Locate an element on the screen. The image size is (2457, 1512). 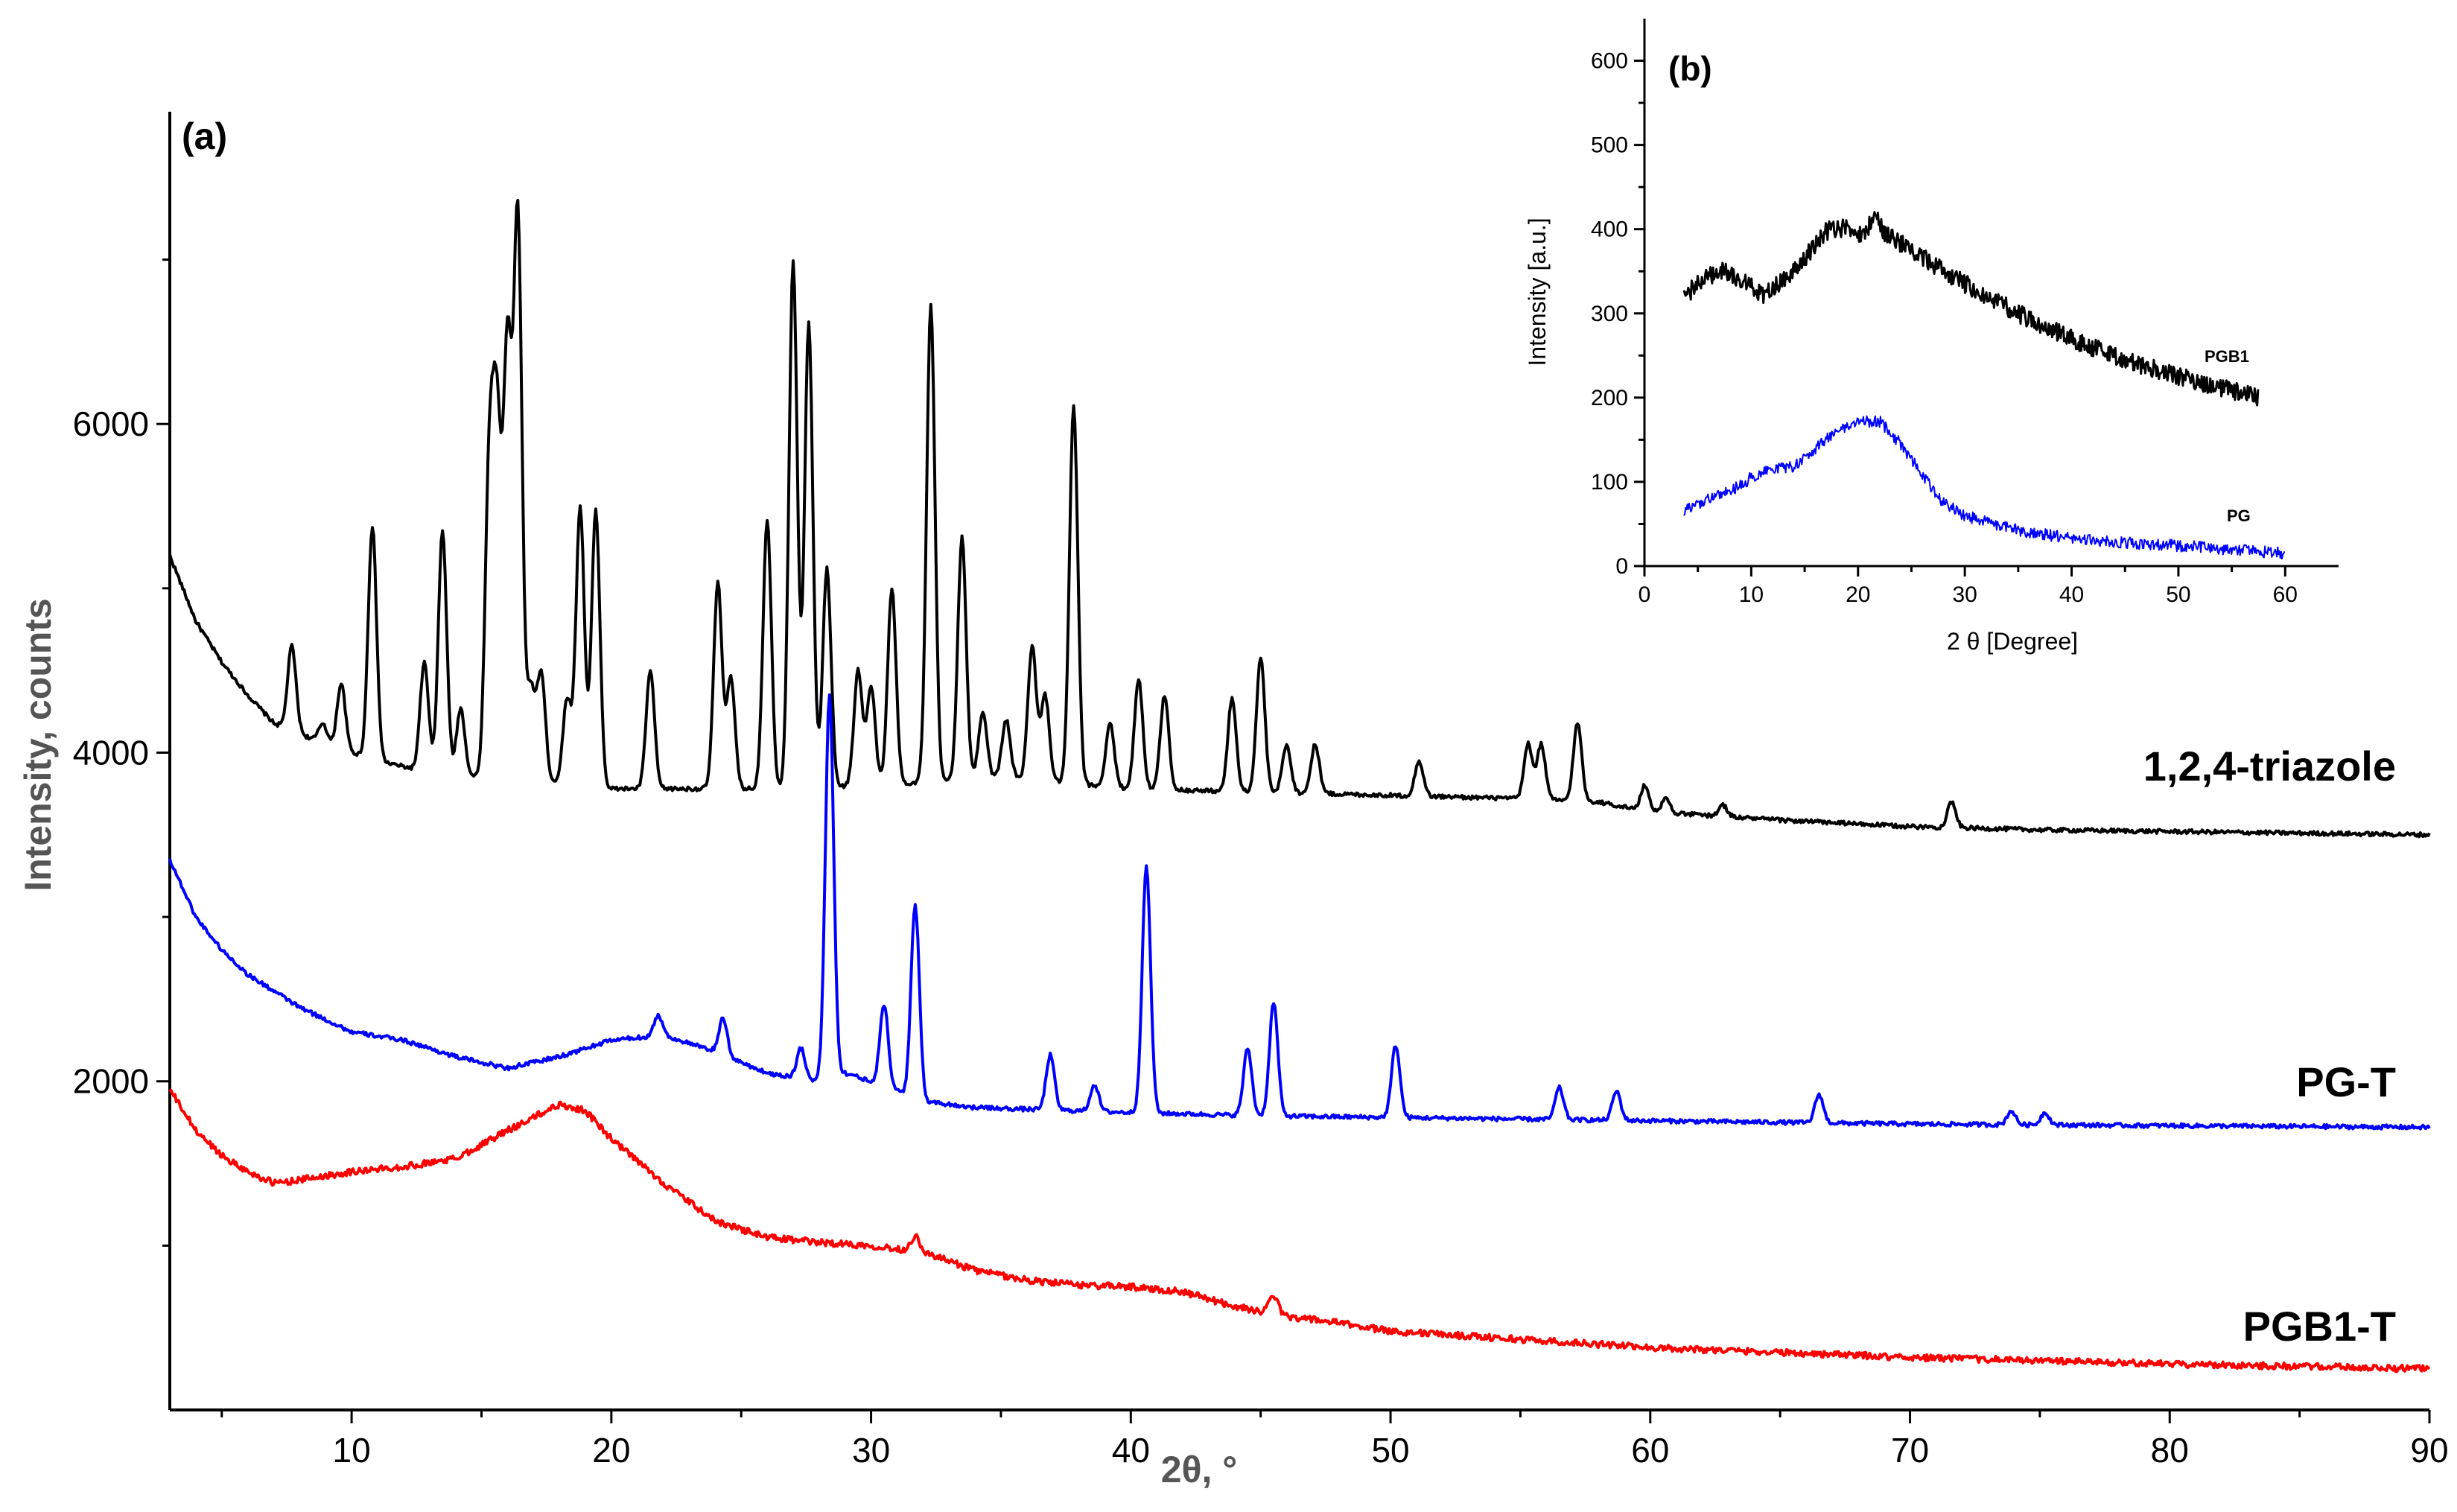
panel-b-y-tick-label: 500 is located at coordinates (1609, 145).